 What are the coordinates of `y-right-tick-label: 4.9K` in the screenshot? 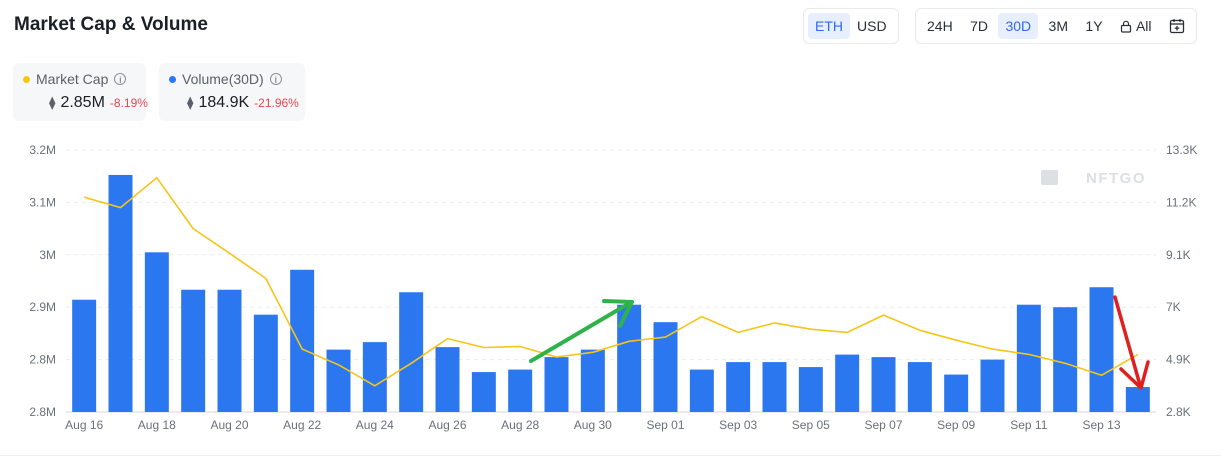 It's located at (1178, 360).